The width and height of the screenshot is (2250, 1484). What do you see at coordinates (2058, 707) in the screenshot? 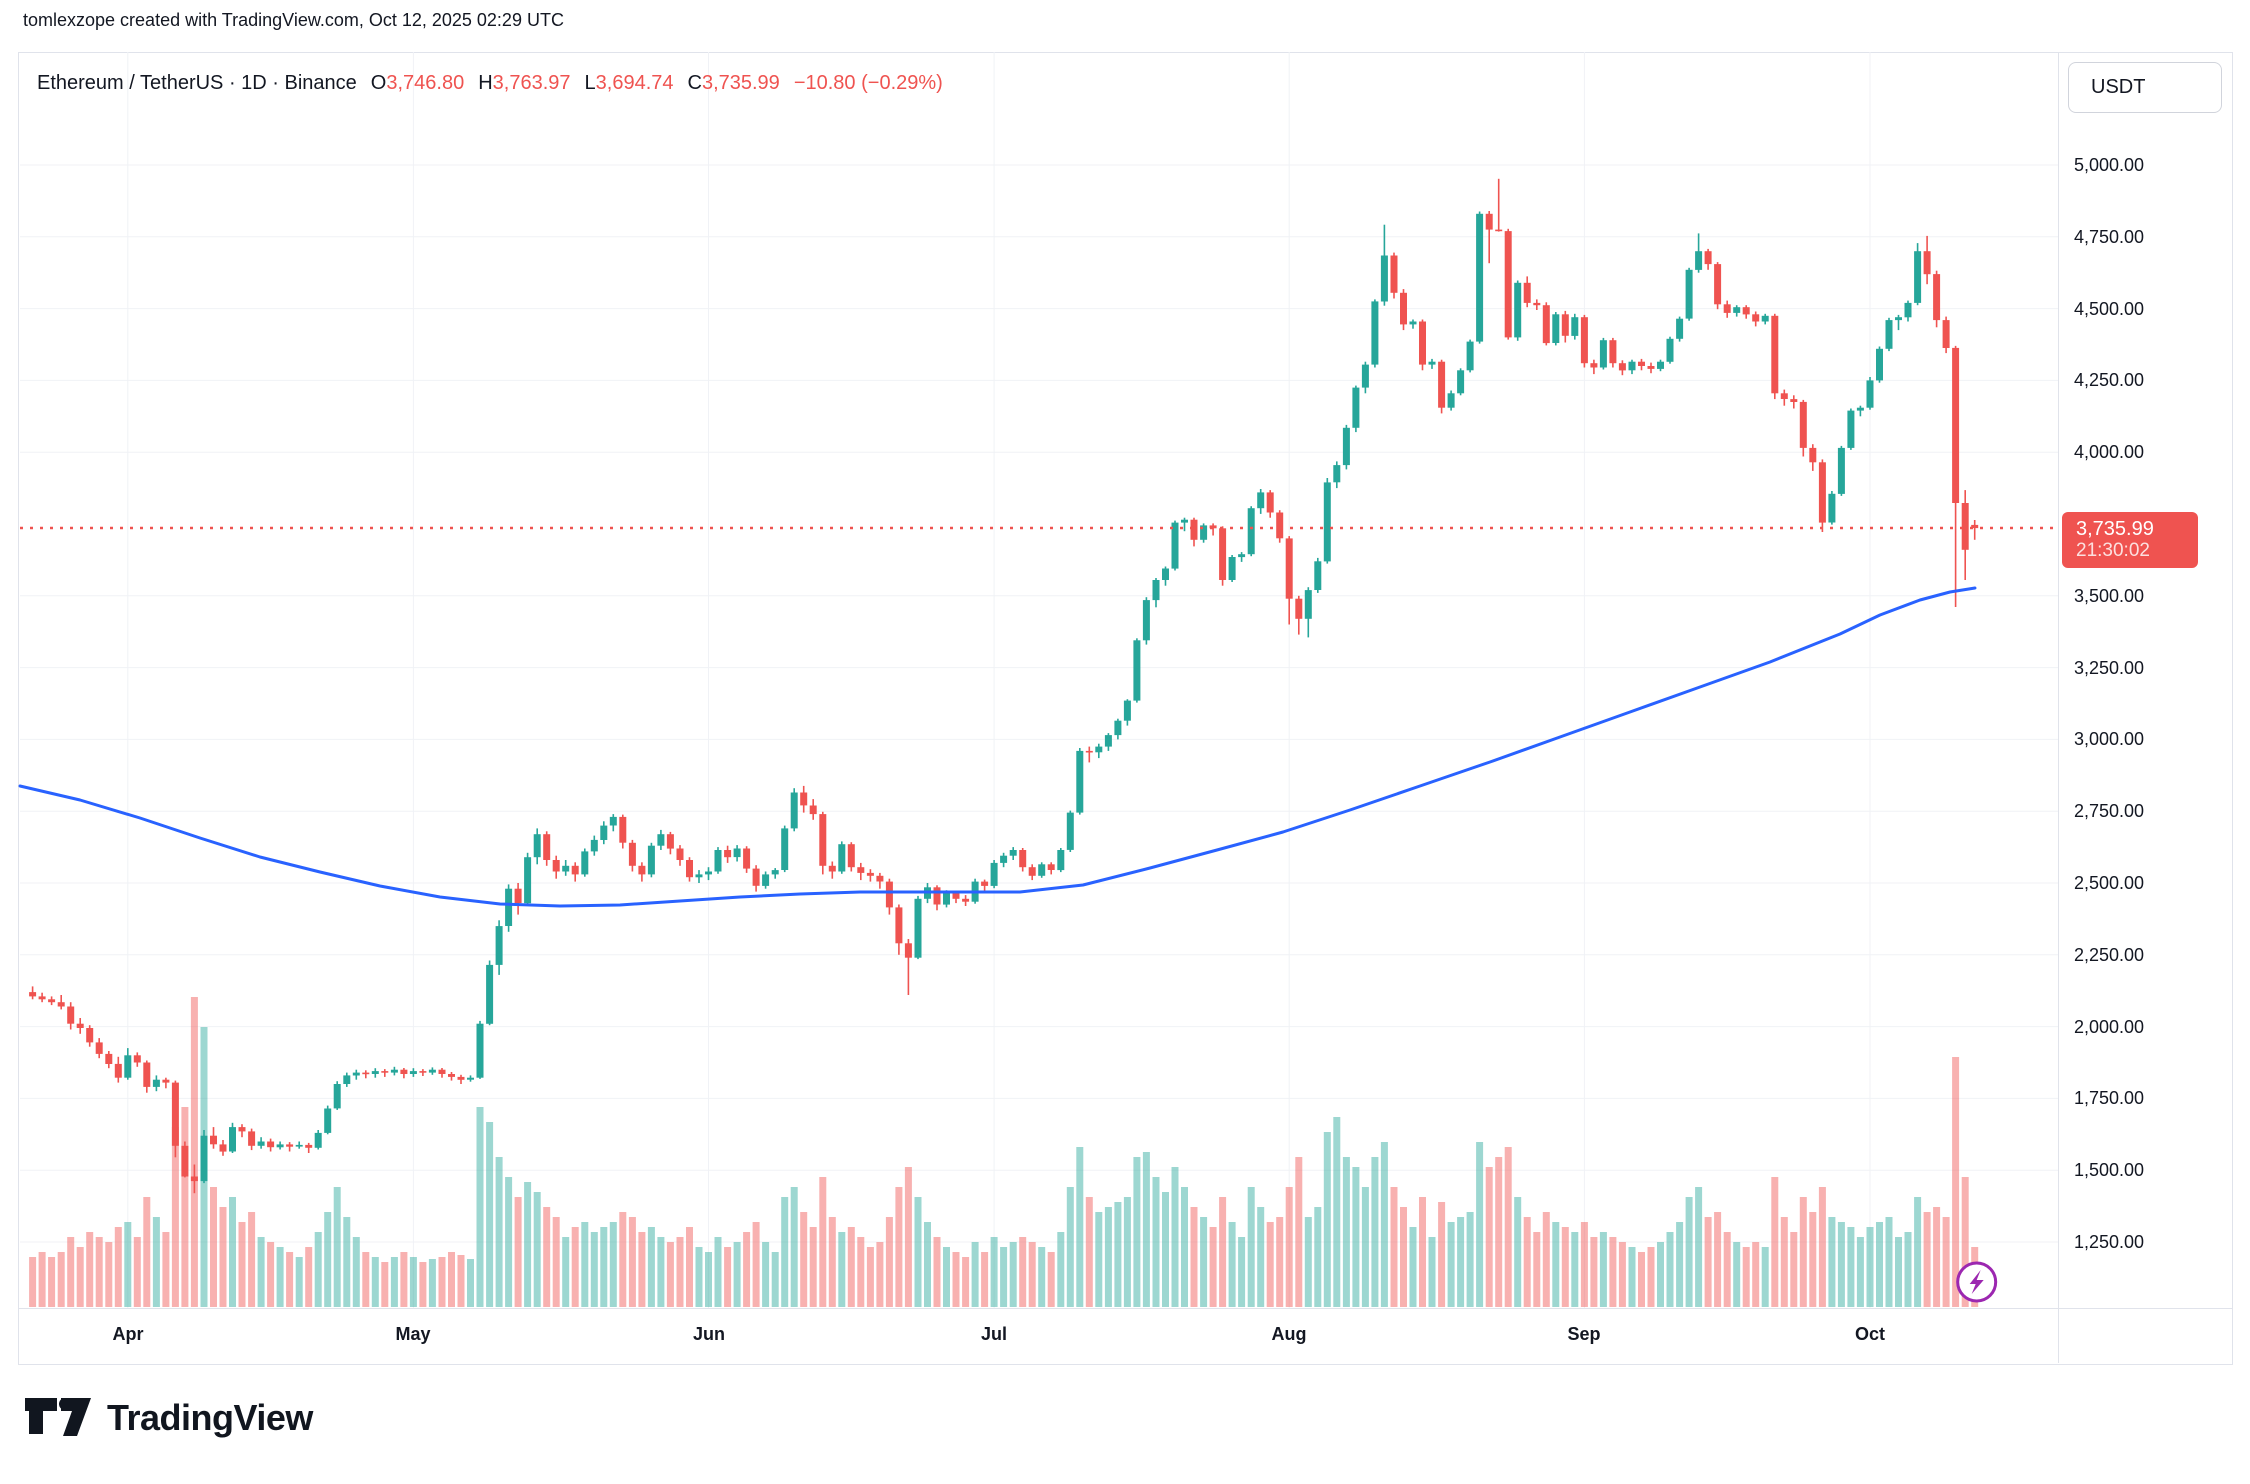
I see `price-axis-separator` at bounding box center [2058, 707].